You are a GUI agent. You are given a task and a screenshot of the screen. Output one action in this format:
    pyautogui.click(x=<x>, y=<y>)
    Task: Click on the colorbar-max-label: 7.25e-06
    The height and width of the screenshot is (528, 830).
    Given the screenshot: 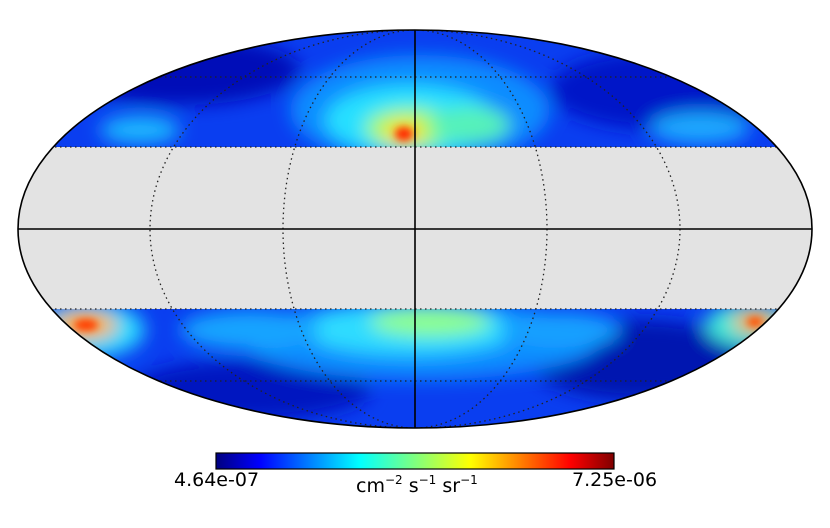 What is the action you would take?
    pyautogui.click(x=615, y=480)
    